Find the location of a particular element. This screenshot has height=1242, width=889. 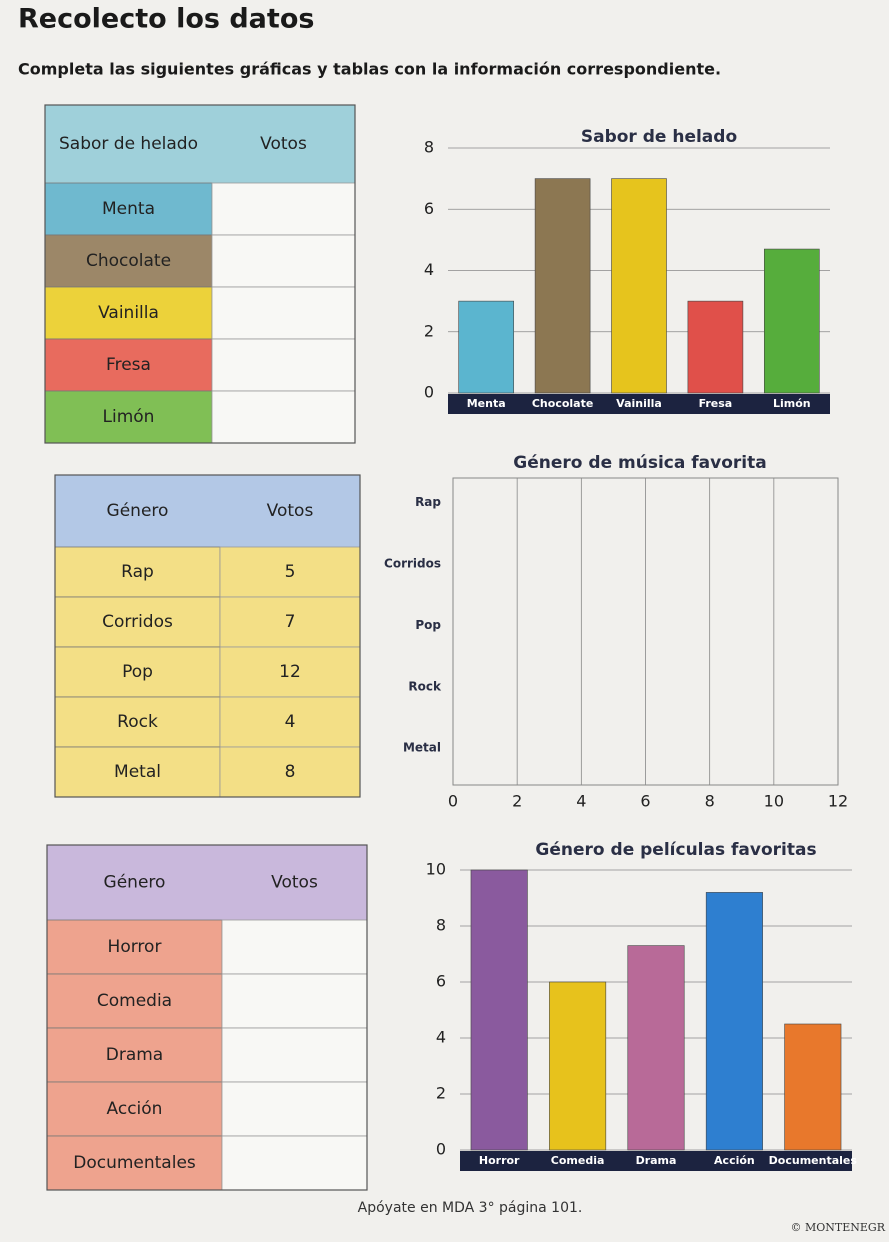

chart-title: Género de música favorita is located at coordinates (639, 463).